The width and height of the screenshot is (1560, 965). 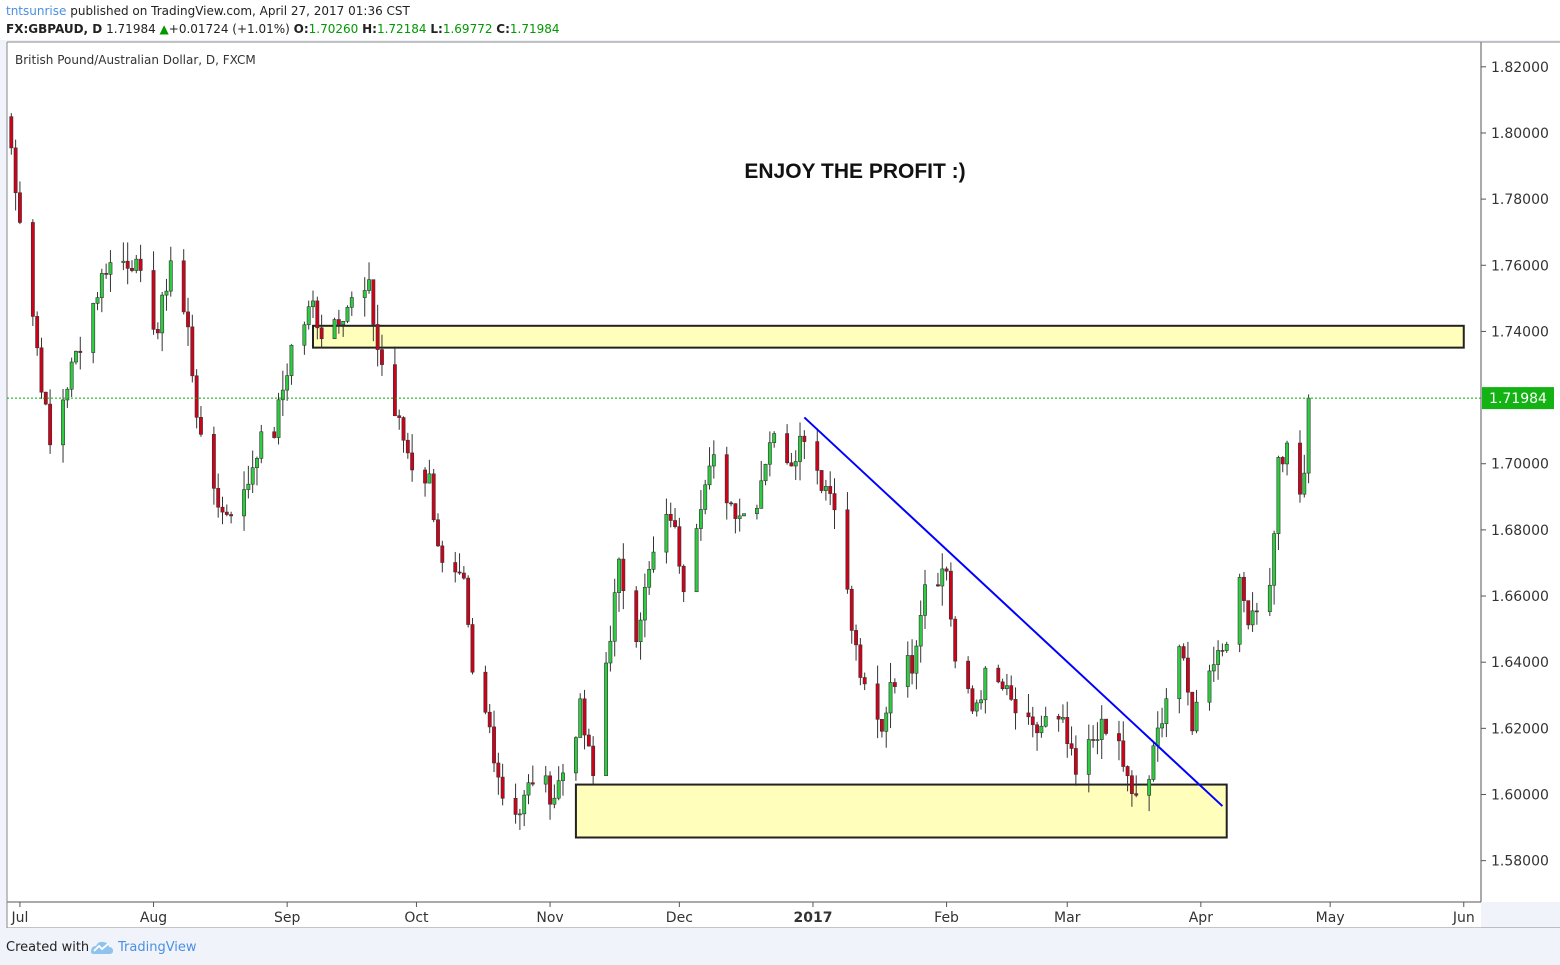 I want to click on change-up-icon: ▲, so click(x=164, y=29).